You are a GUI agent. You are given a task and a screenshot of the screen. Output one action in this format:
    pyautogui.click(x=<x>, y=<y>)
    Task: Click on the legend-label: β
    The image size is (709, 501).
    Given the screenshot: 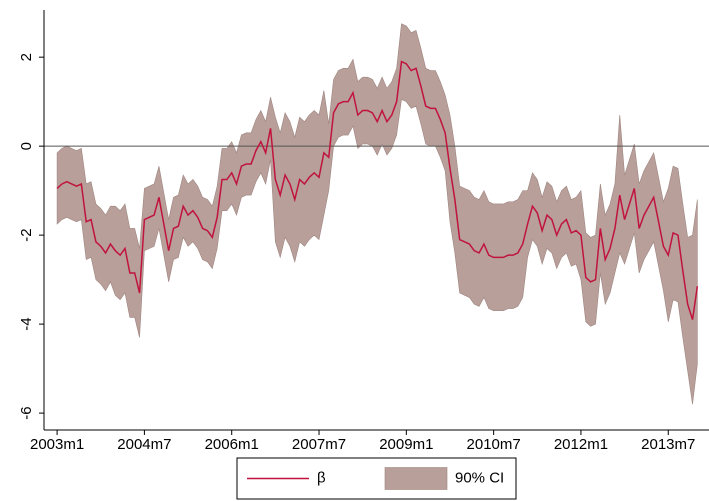 What is the action you would take?
    pyautogui.click(x=321, y=477)
    